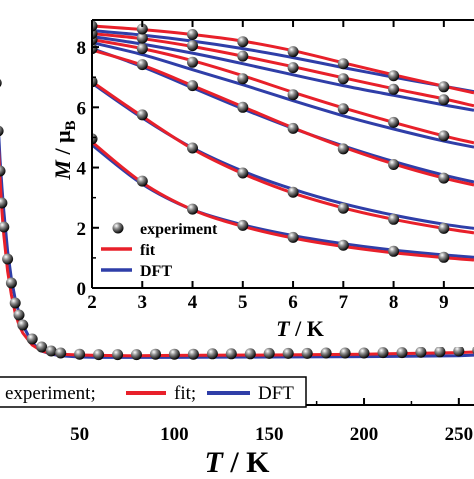  Describe the element at coordinates (82, 169) in the screenshot. I see `inset-y-tick-label: 4` at that location.